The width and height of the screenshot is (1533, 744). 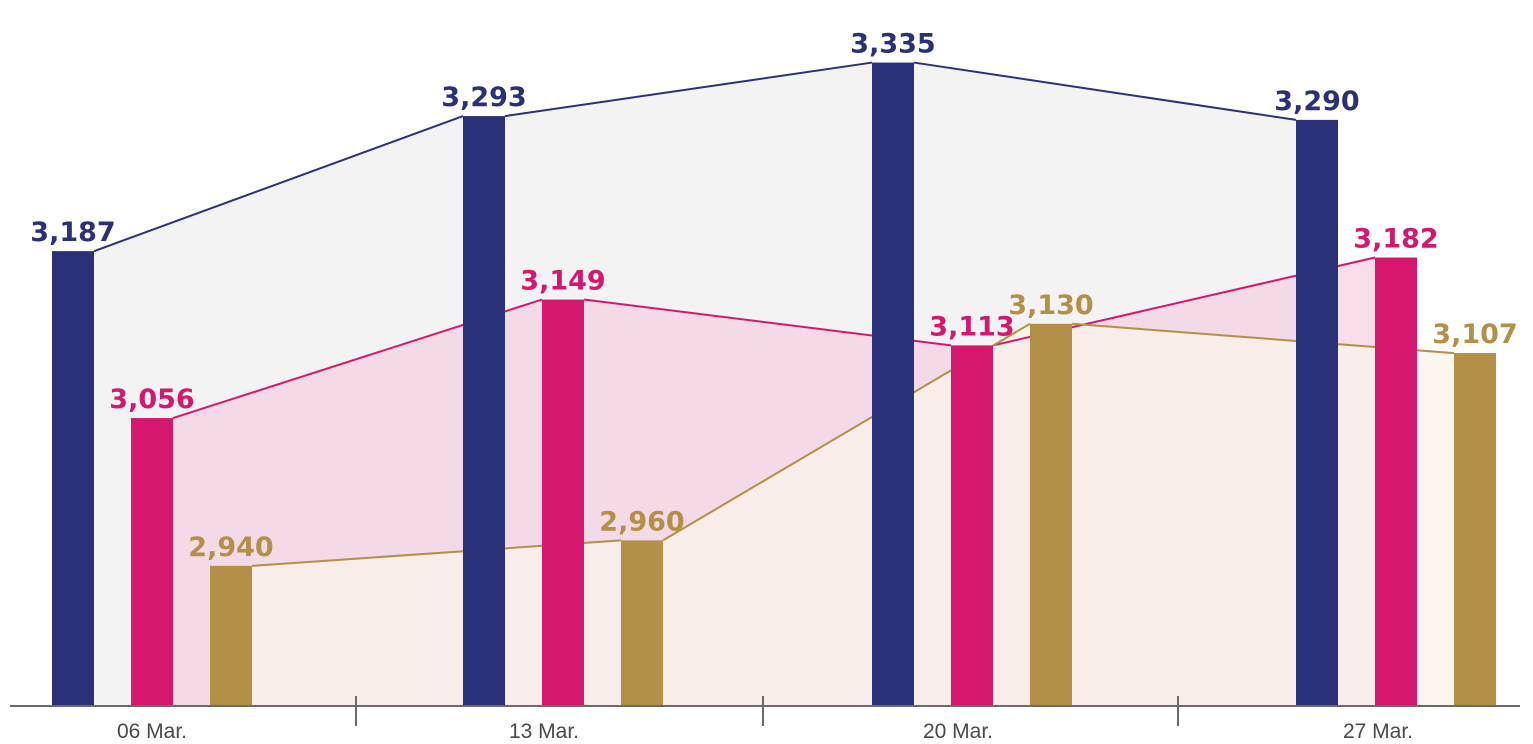 I want to click on value-label-series-3-2: 2,960, so click(x=641, y=521).